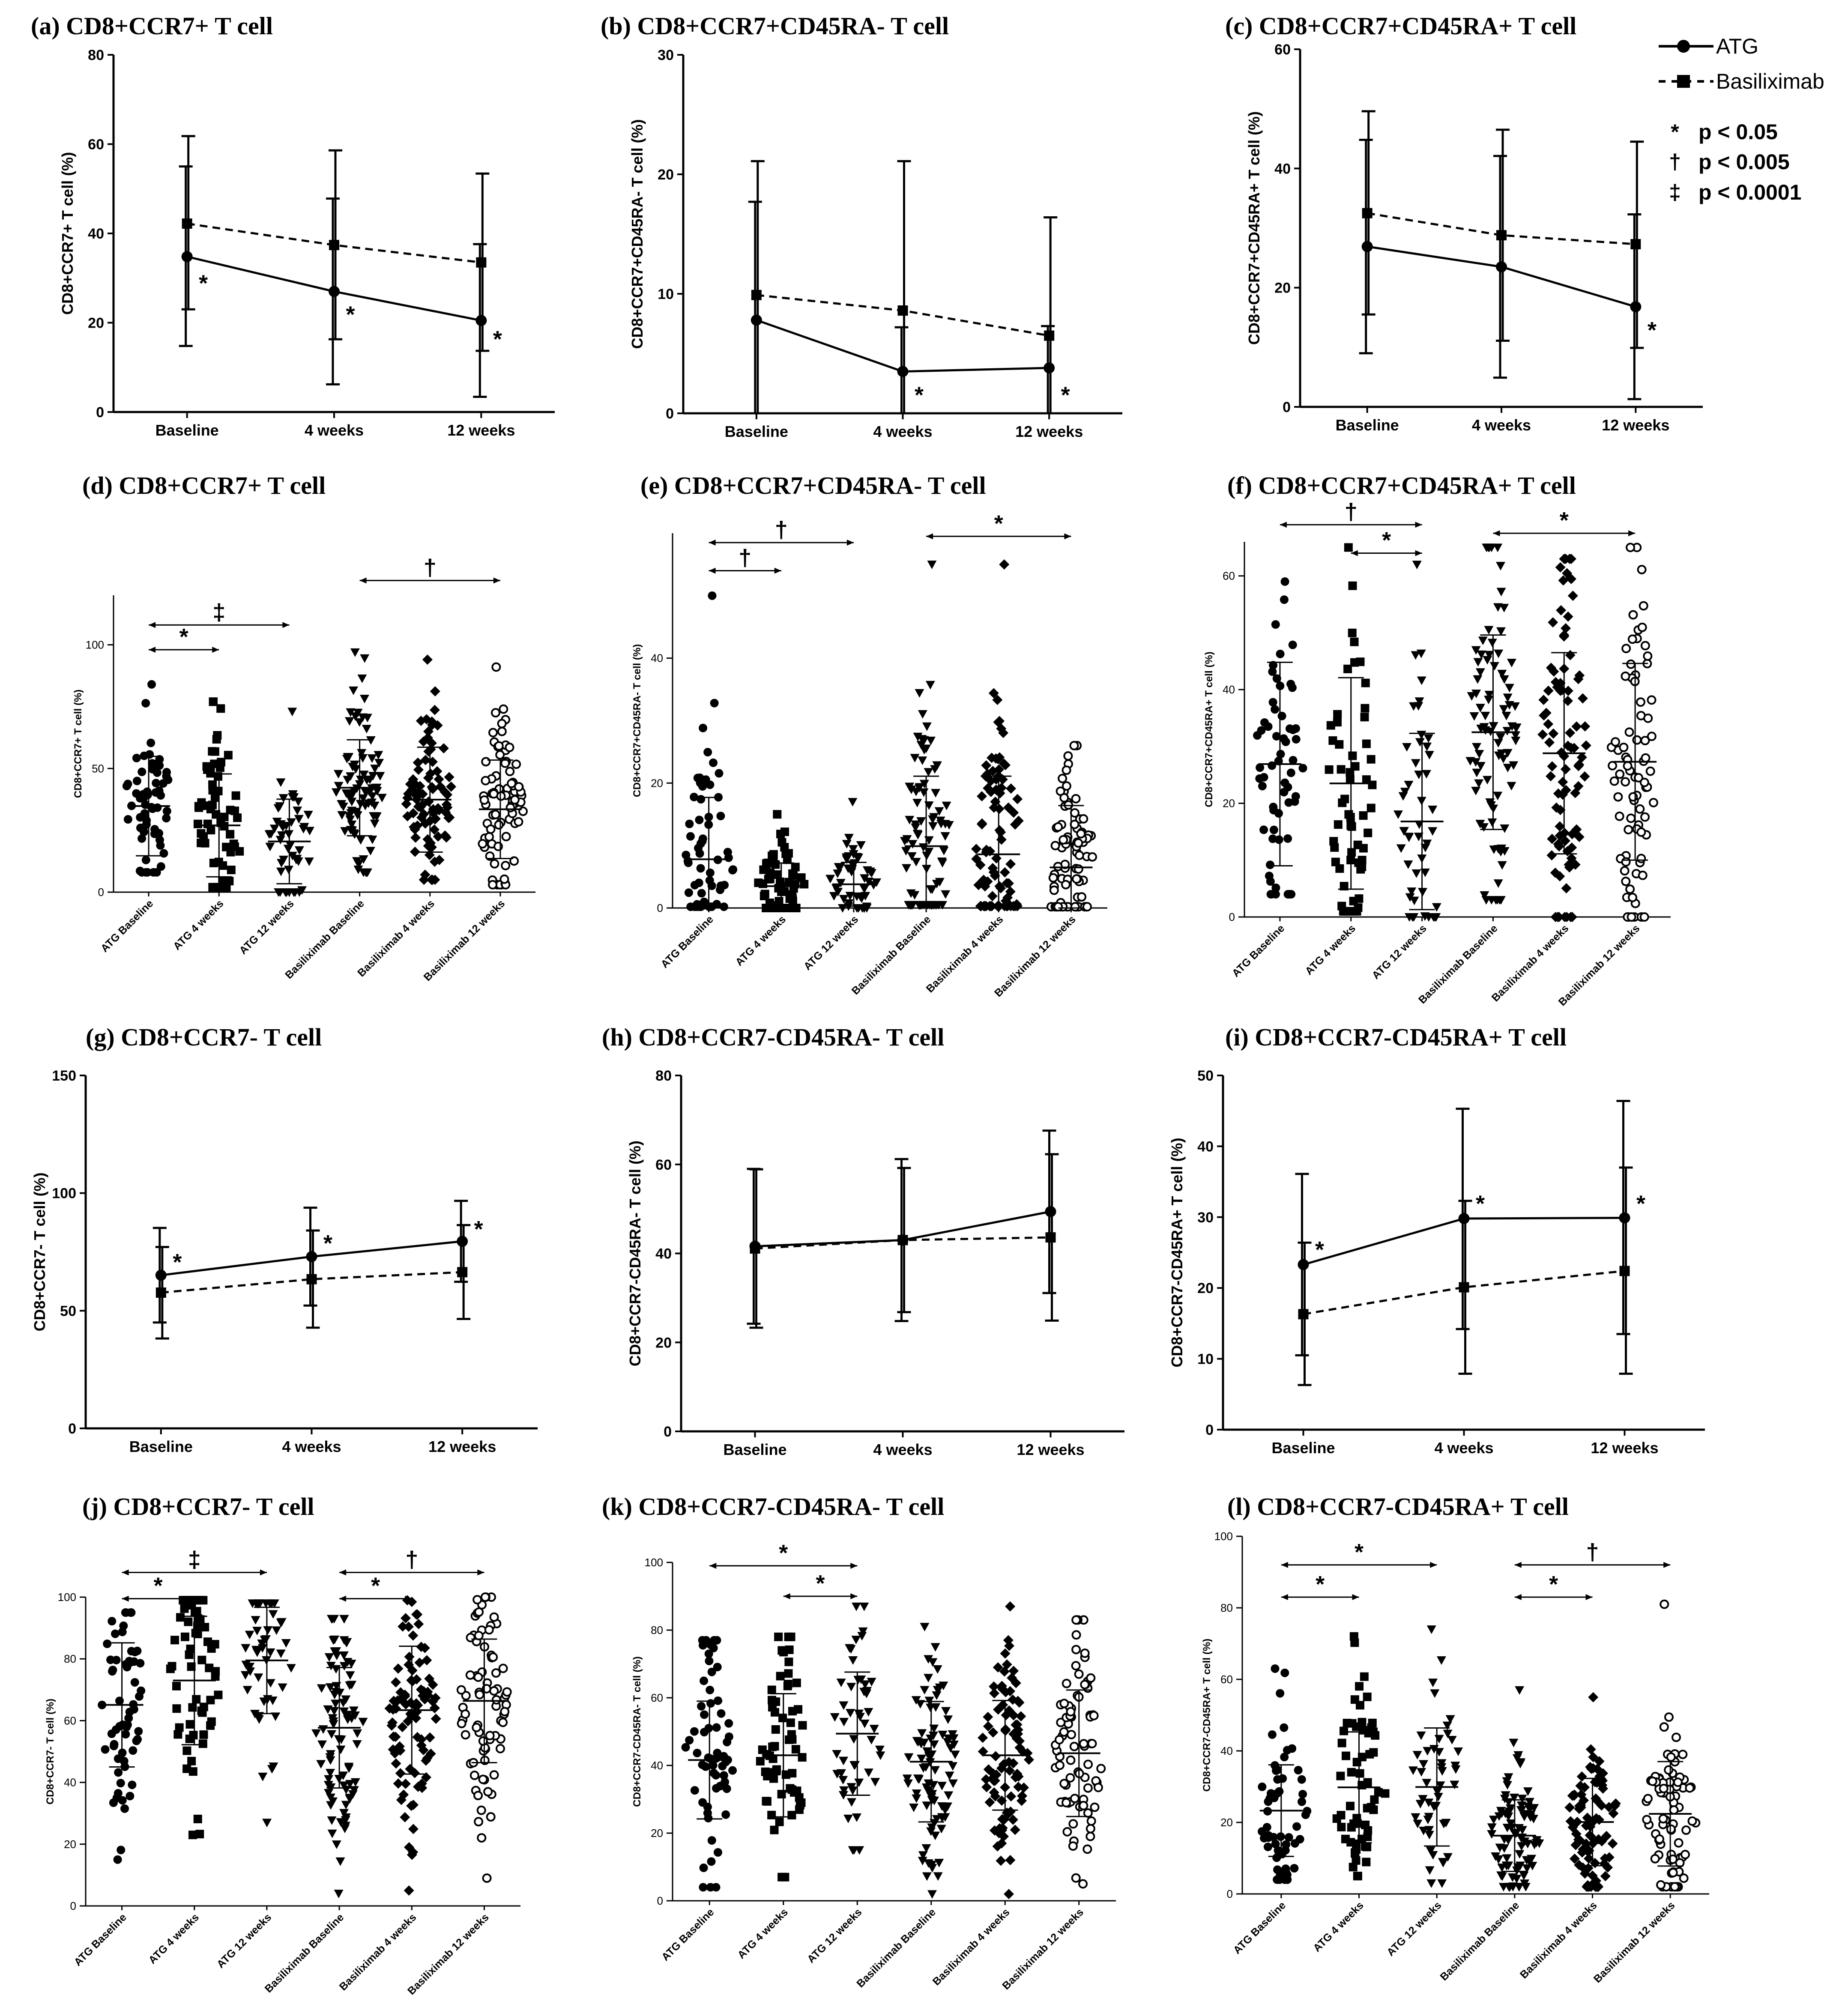 The image size is (1845, 2016). I want to click on panel-k-ytick-label-2: 40, so click(657, 1765).